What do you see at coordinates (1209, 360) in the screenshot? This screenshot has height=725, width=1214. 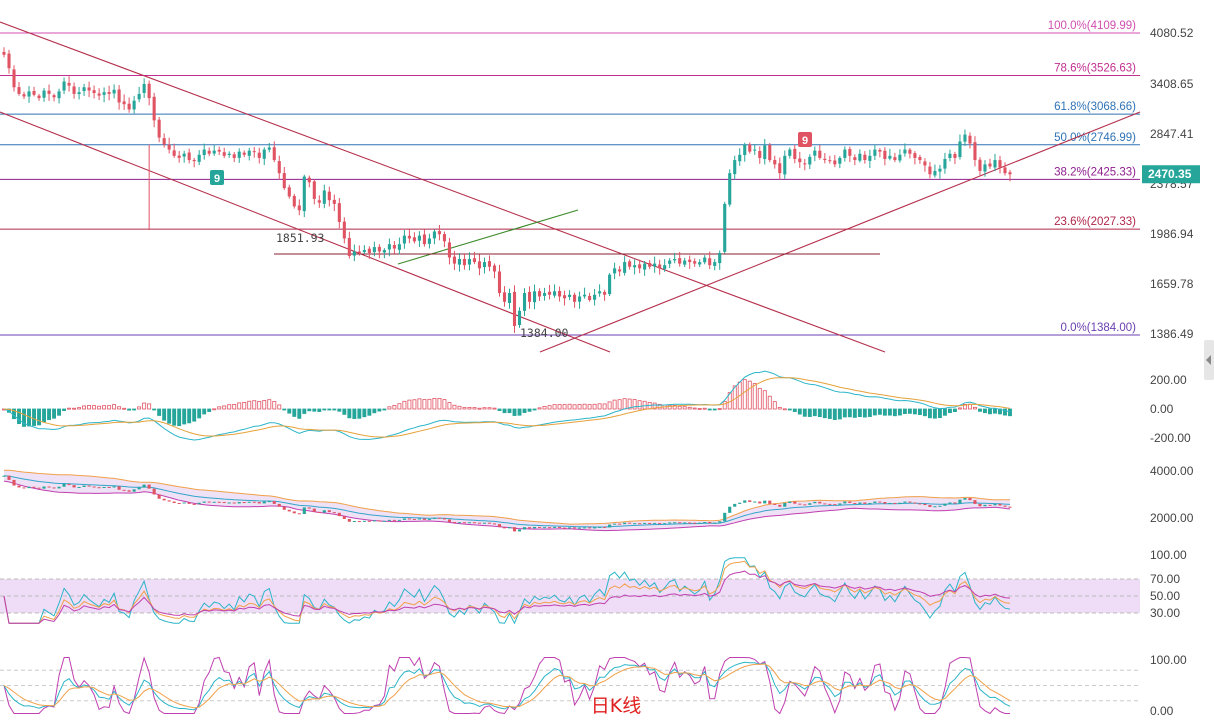 I see `panel-resize-handle` at bounding box center [1209, 360].